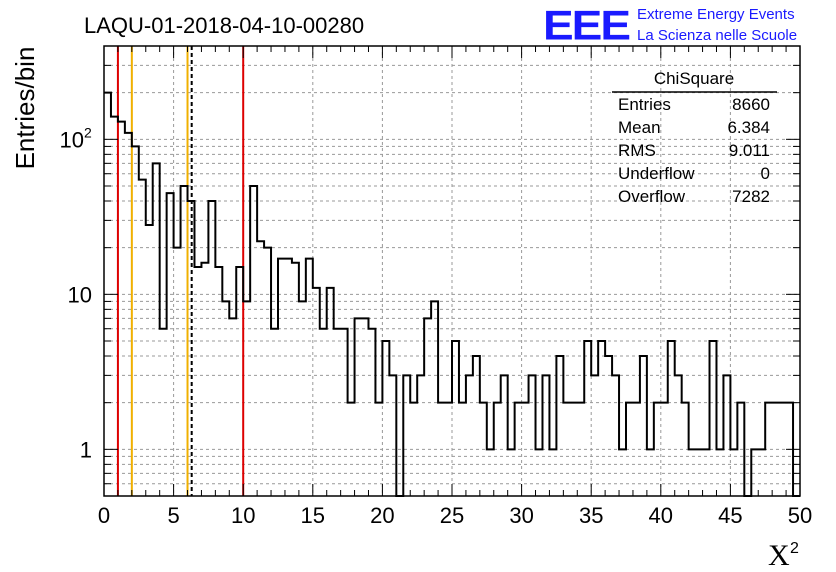 This screenshot has height=572, width=836. I want to click on y-tick-exponent: 2, so click(88, 132).